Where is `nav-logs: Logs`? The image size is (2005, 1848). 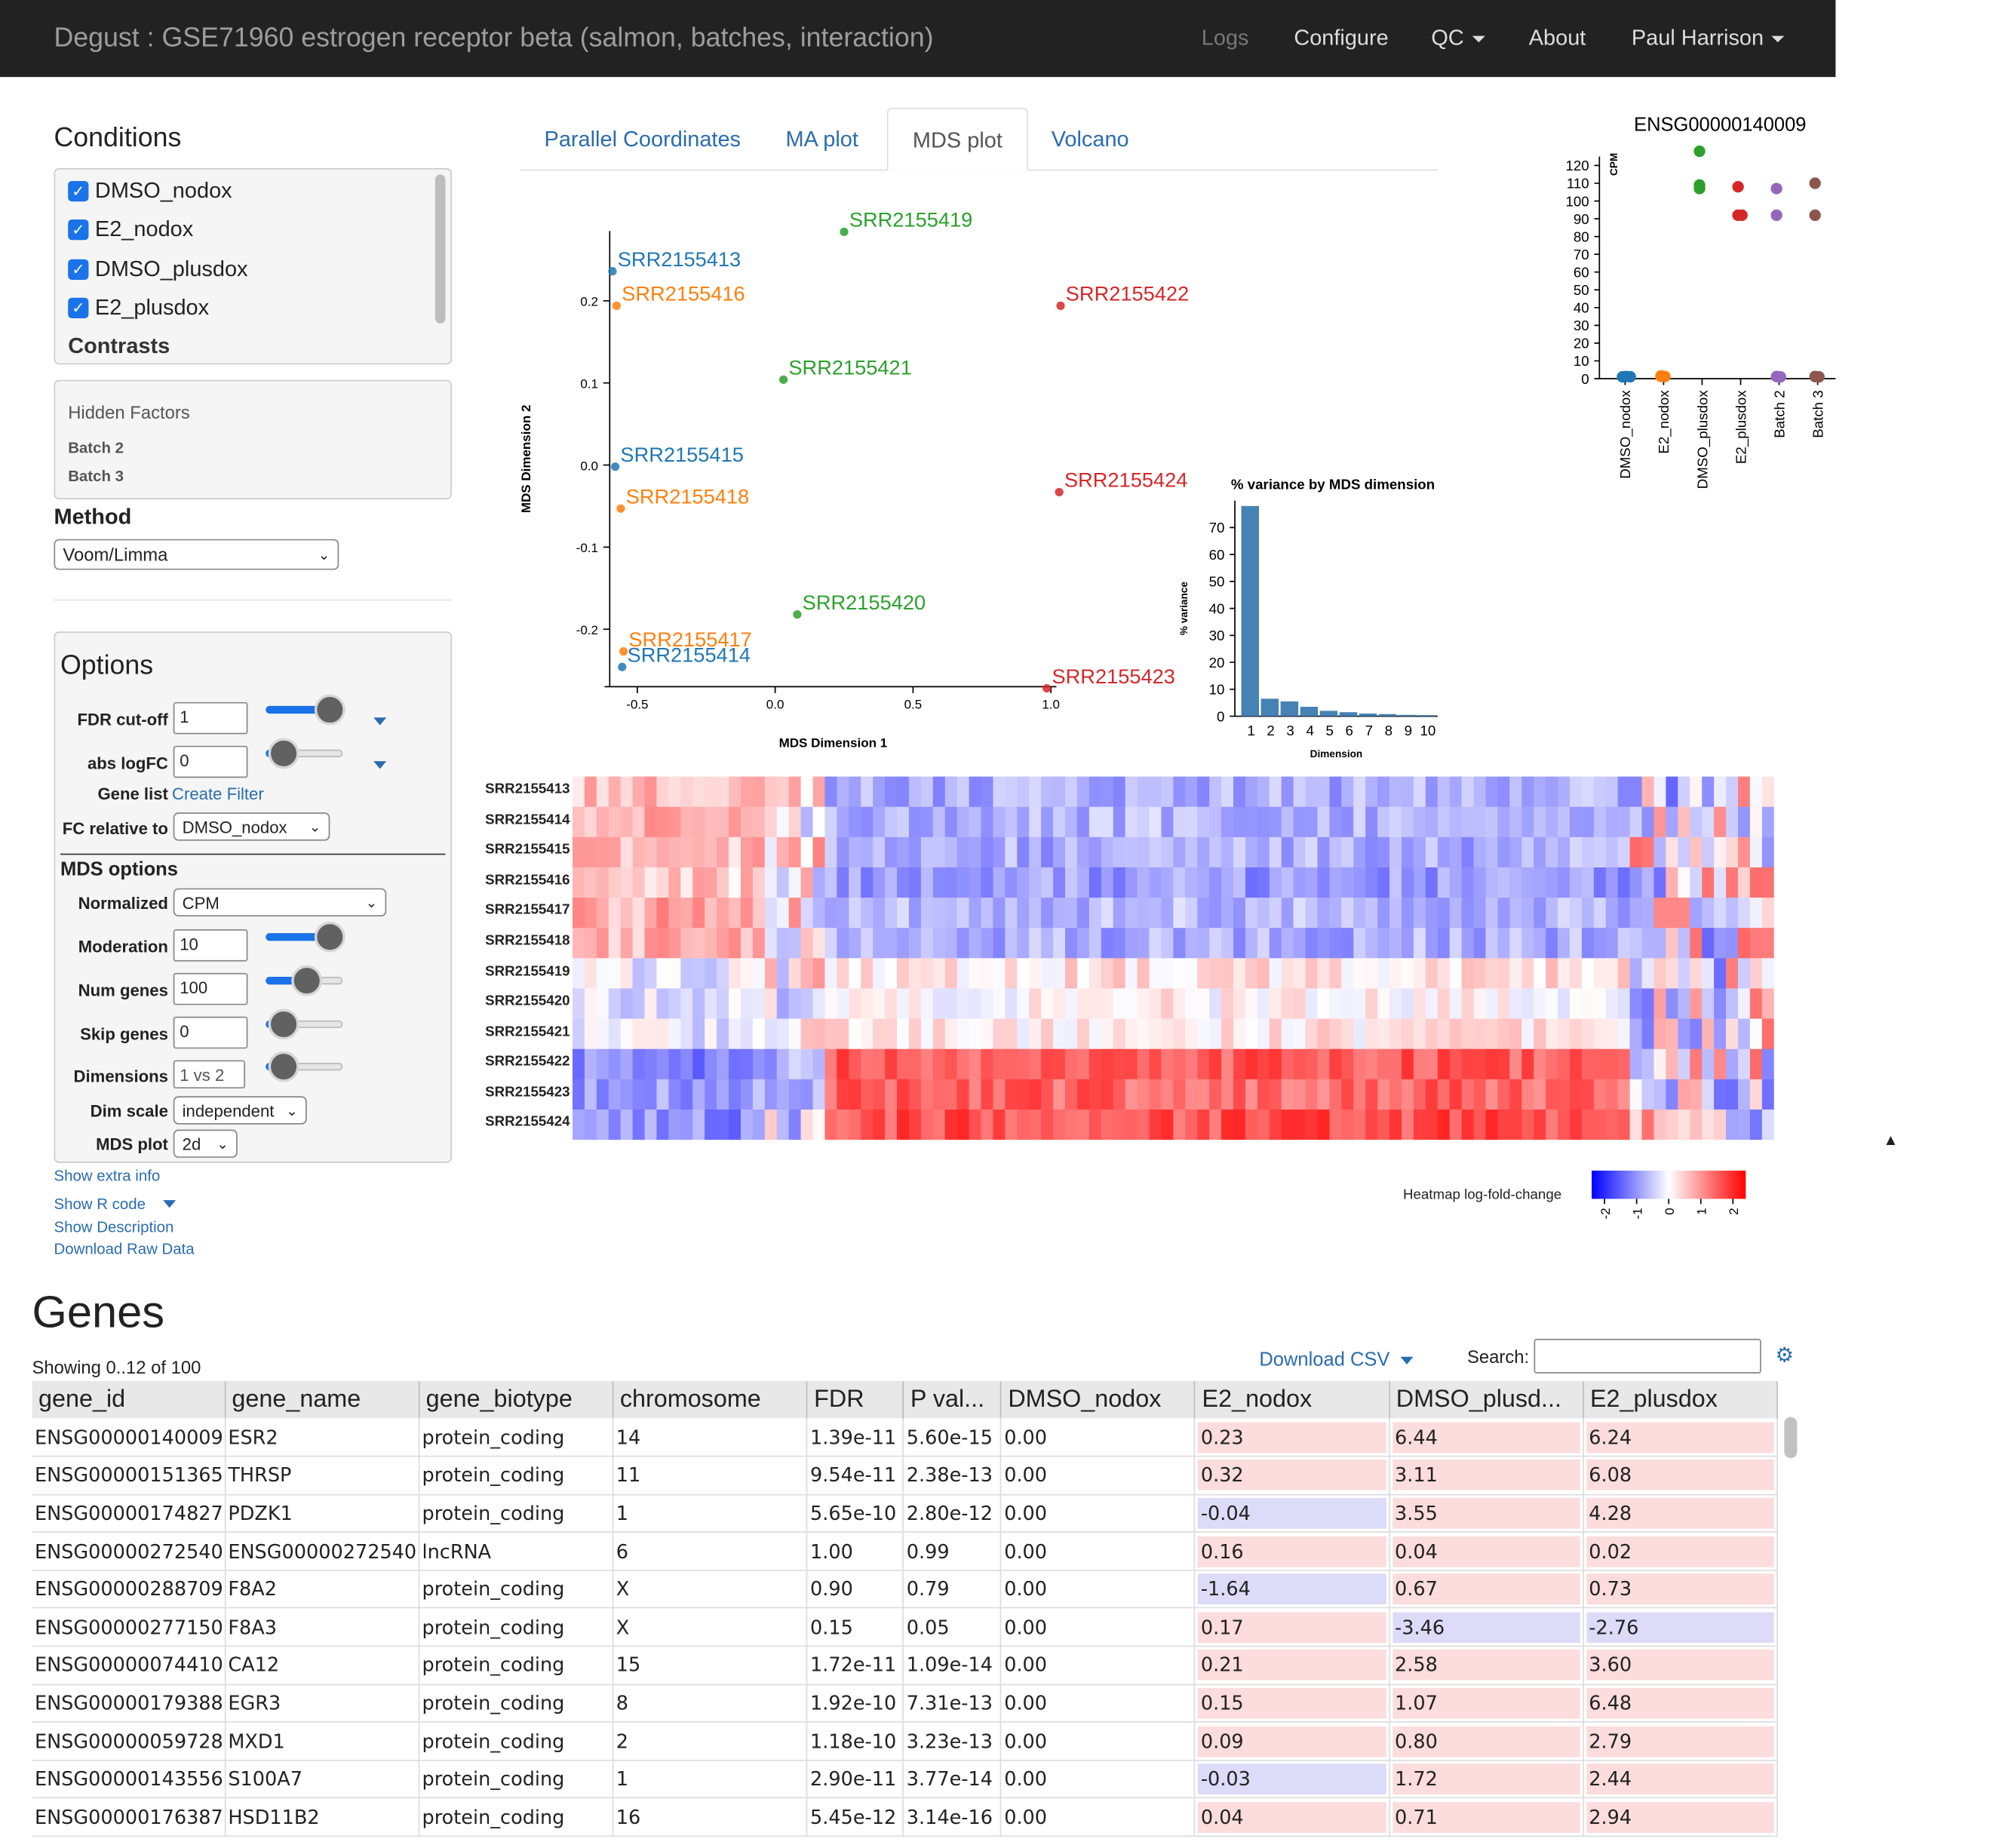
nav-logs: Logs is located at coordinates (1225, 38).